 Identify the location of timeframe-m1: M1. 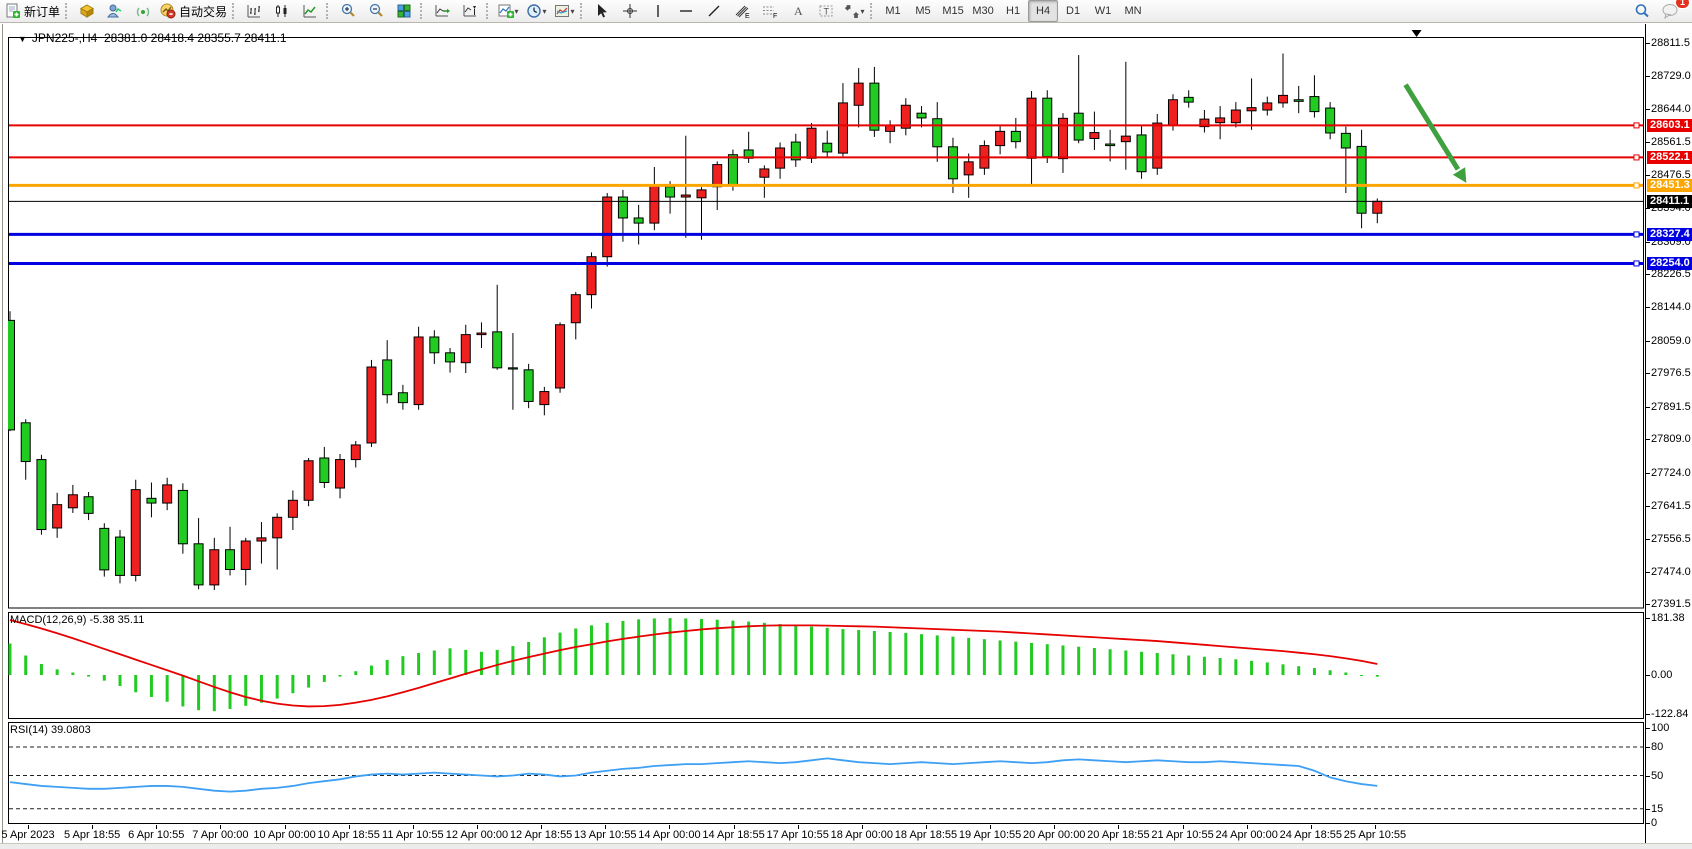
(893, 11).